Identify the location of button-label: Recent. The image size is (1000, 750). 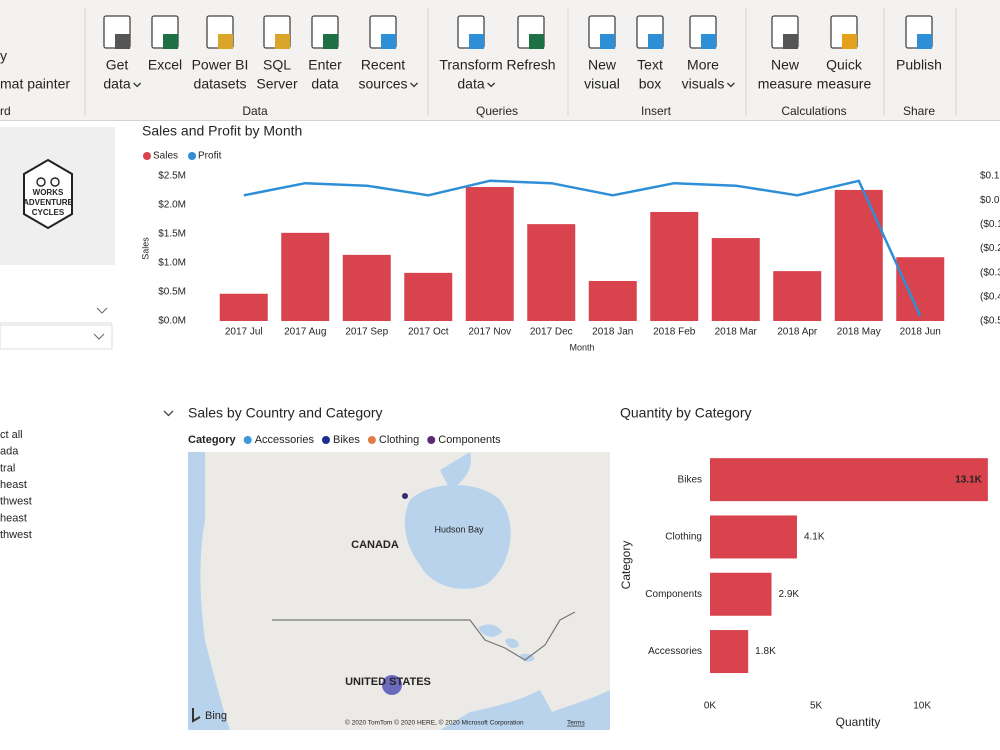
(383, 65).